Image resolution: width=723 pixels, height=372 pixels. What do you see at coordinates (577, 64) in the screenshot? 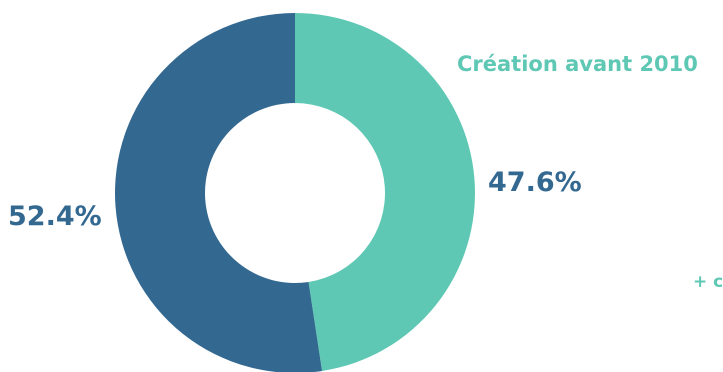
I see `legend-label-creation-avant-2010: Création avant 2010` at bounding box center [577, 64].